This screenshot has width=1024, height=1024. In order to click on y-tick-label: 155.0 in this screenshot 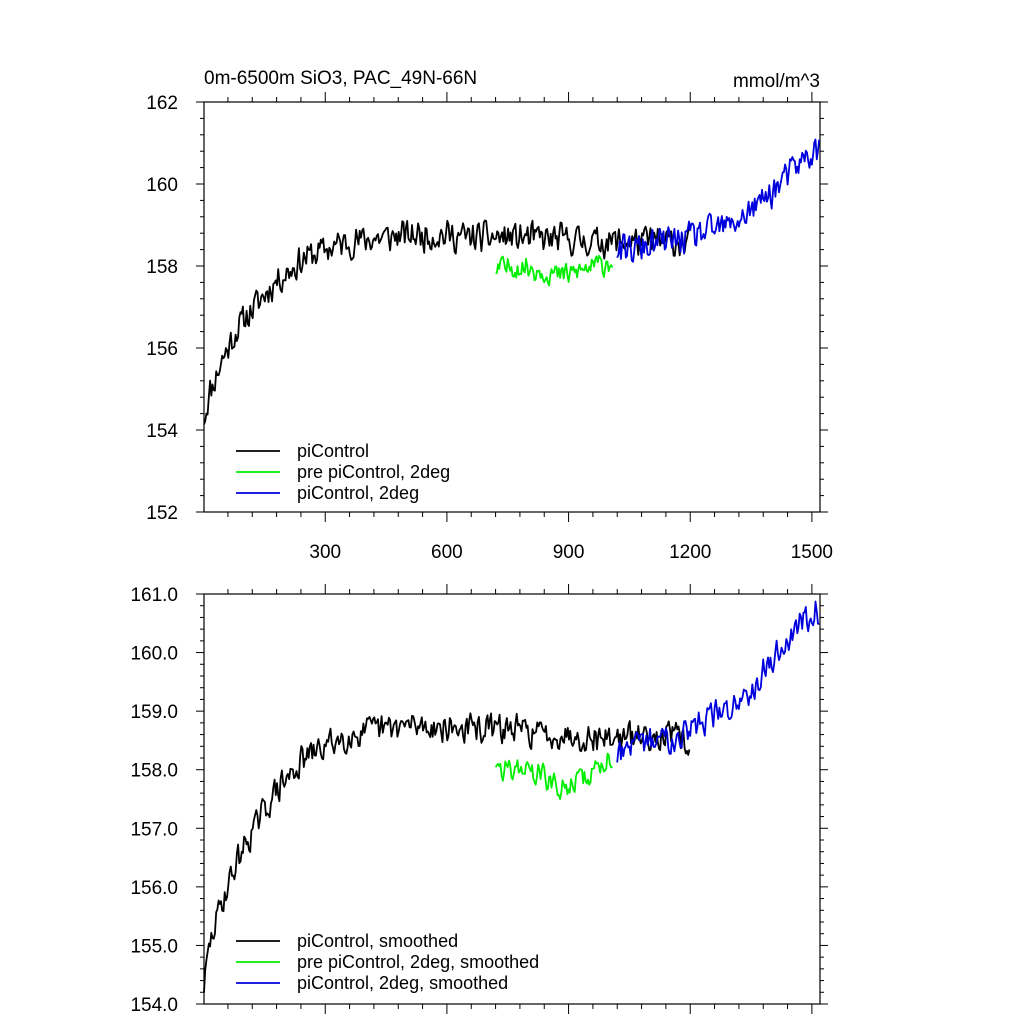, I will do `click(154, 946)`.